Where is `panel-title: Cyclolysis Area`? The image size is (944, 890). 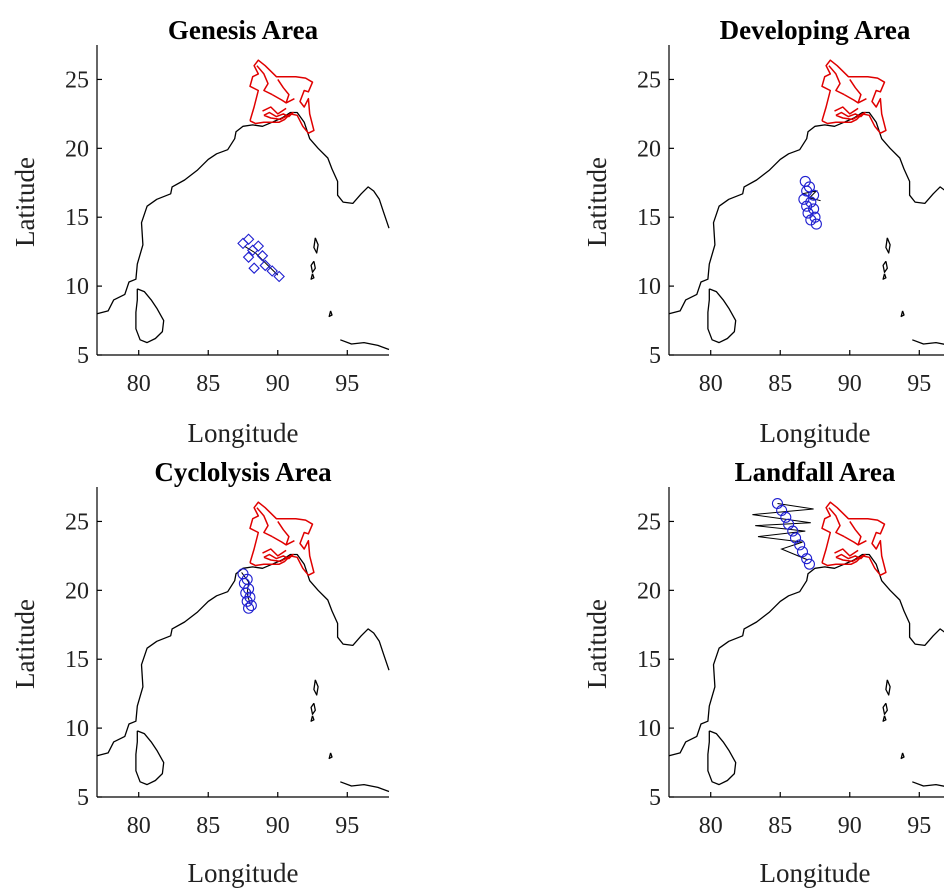 panel-title: Cyclolysis Area is located at coordinates (243, 472).